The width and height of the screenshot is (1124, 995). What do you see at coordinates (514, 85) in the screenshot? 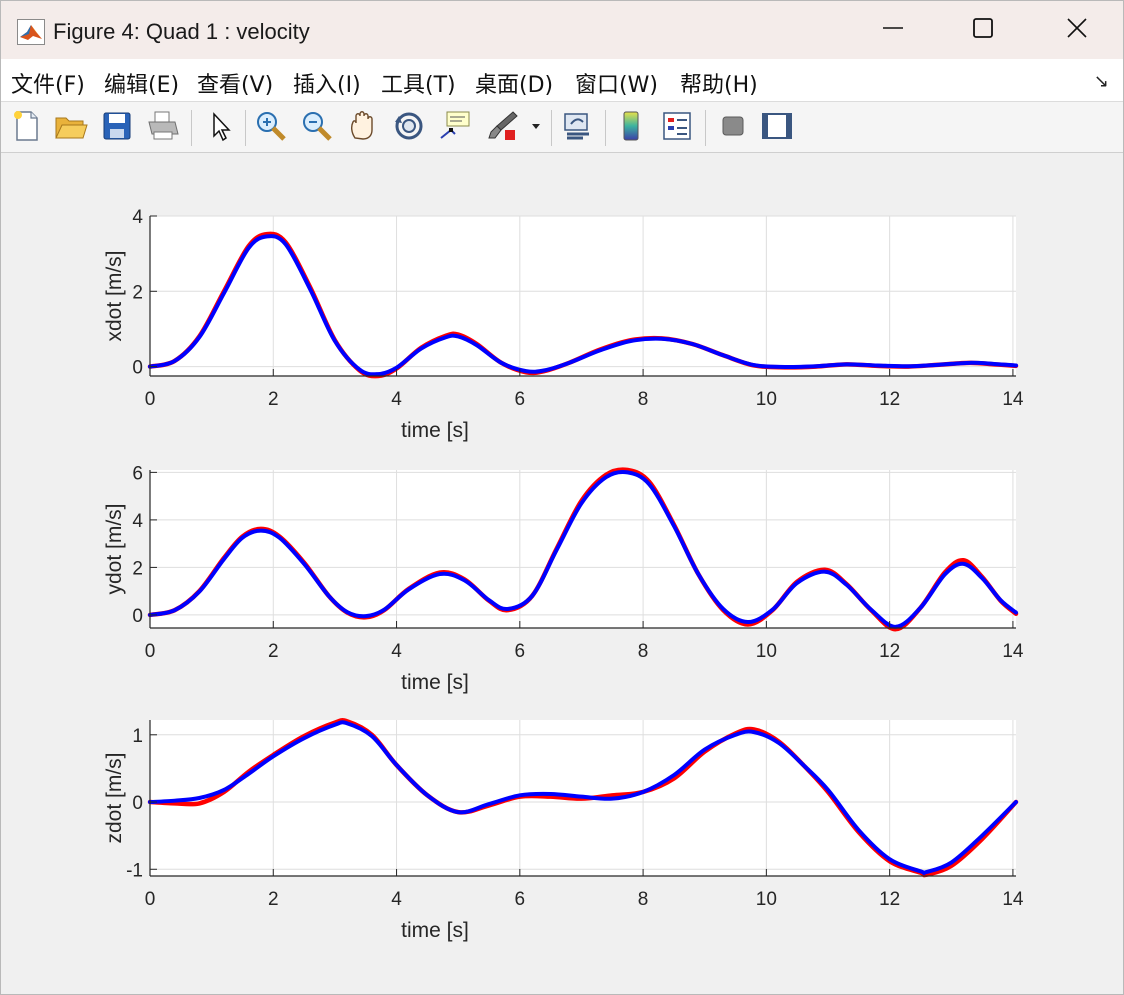
I see `menu-desktop: 桌面(D)` at bounding box center [514, 85].